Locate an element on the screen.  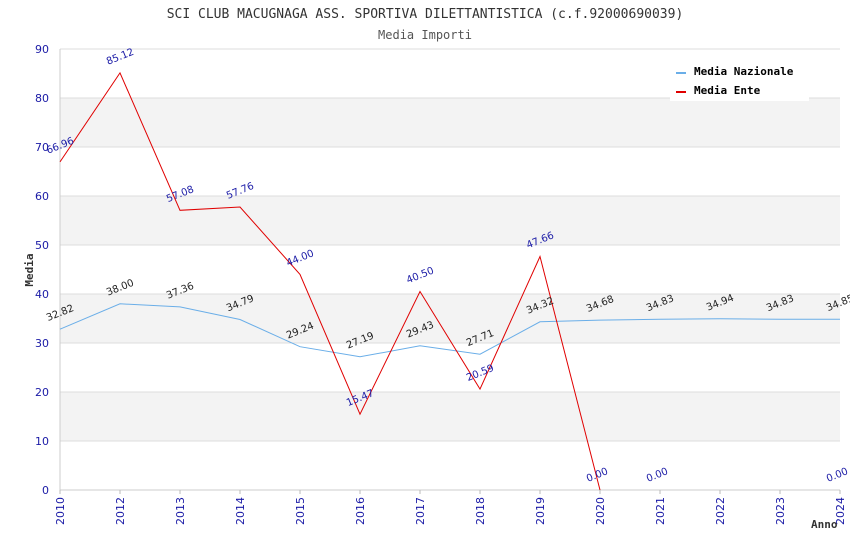
y-tick-label: 90 is located at coordinates (42, 49).